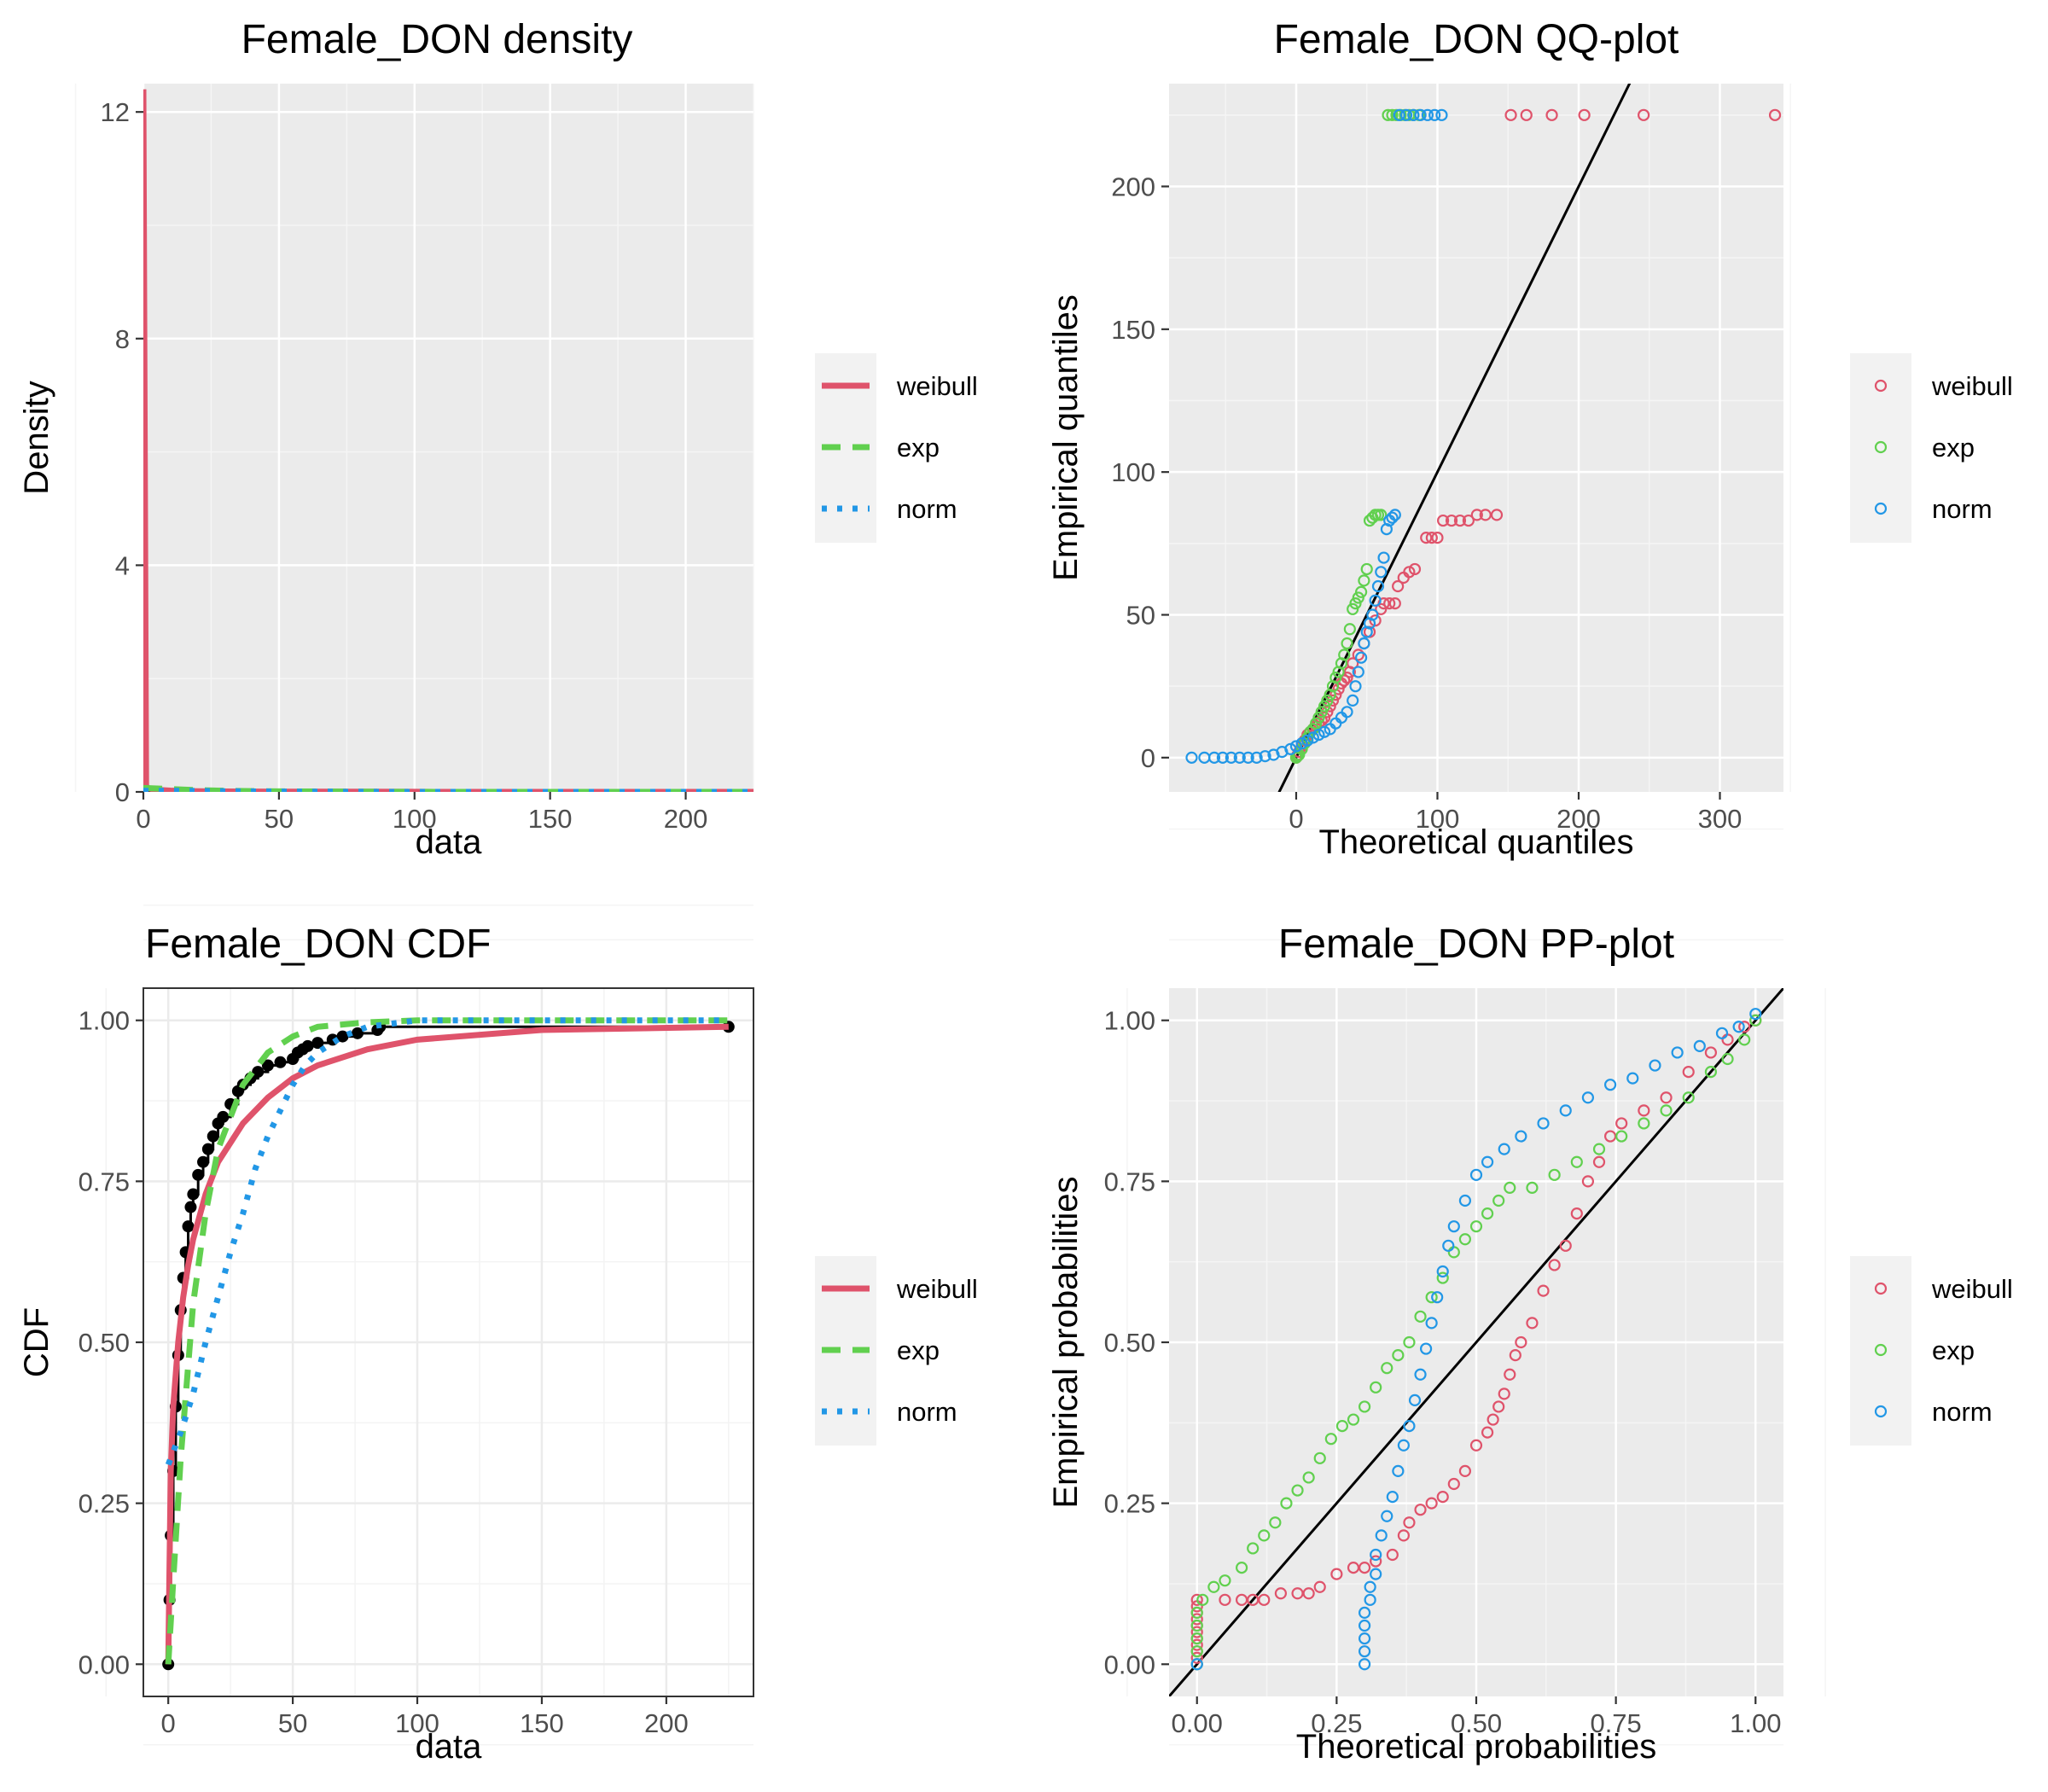 The width and height of the screenshot is (2048, 1792). Describe the element at coordinates (1140, 616) in the screenshot. I see `y-tick-label: 50` at that location.